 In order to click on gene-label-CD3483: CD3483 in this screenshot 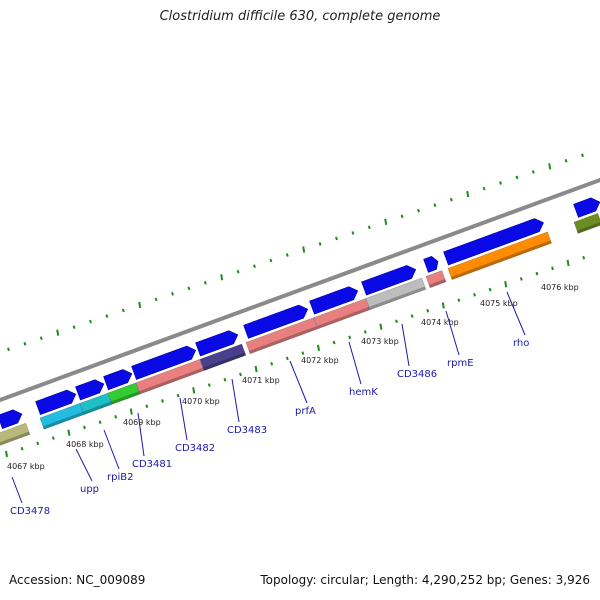, I will do `click(247, 430)`.